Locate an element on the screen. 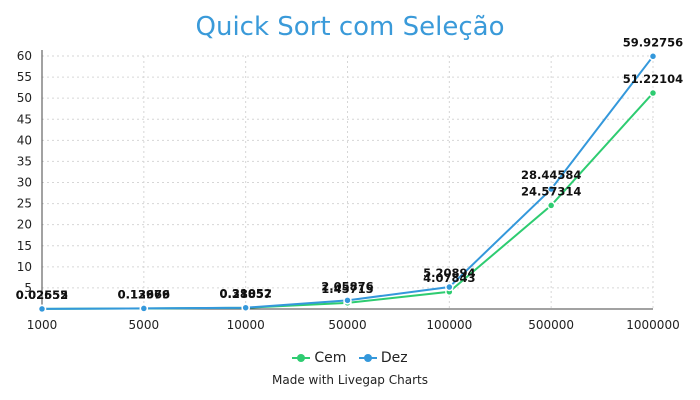  legend-item-cem: Cem is located at coordinates (319, 358).